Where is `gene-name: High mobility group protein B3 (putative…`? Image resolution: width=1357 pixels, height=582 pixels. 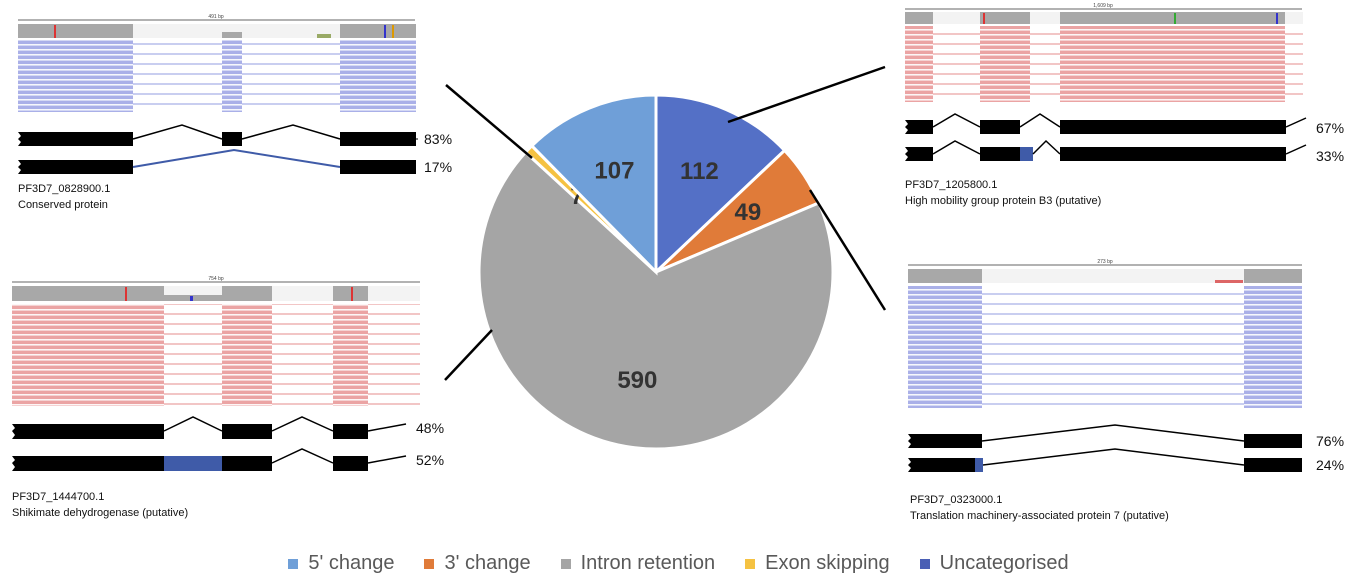
gene-name: High mobility group protein B3 (putative… is located at coordinates (1003, 201).